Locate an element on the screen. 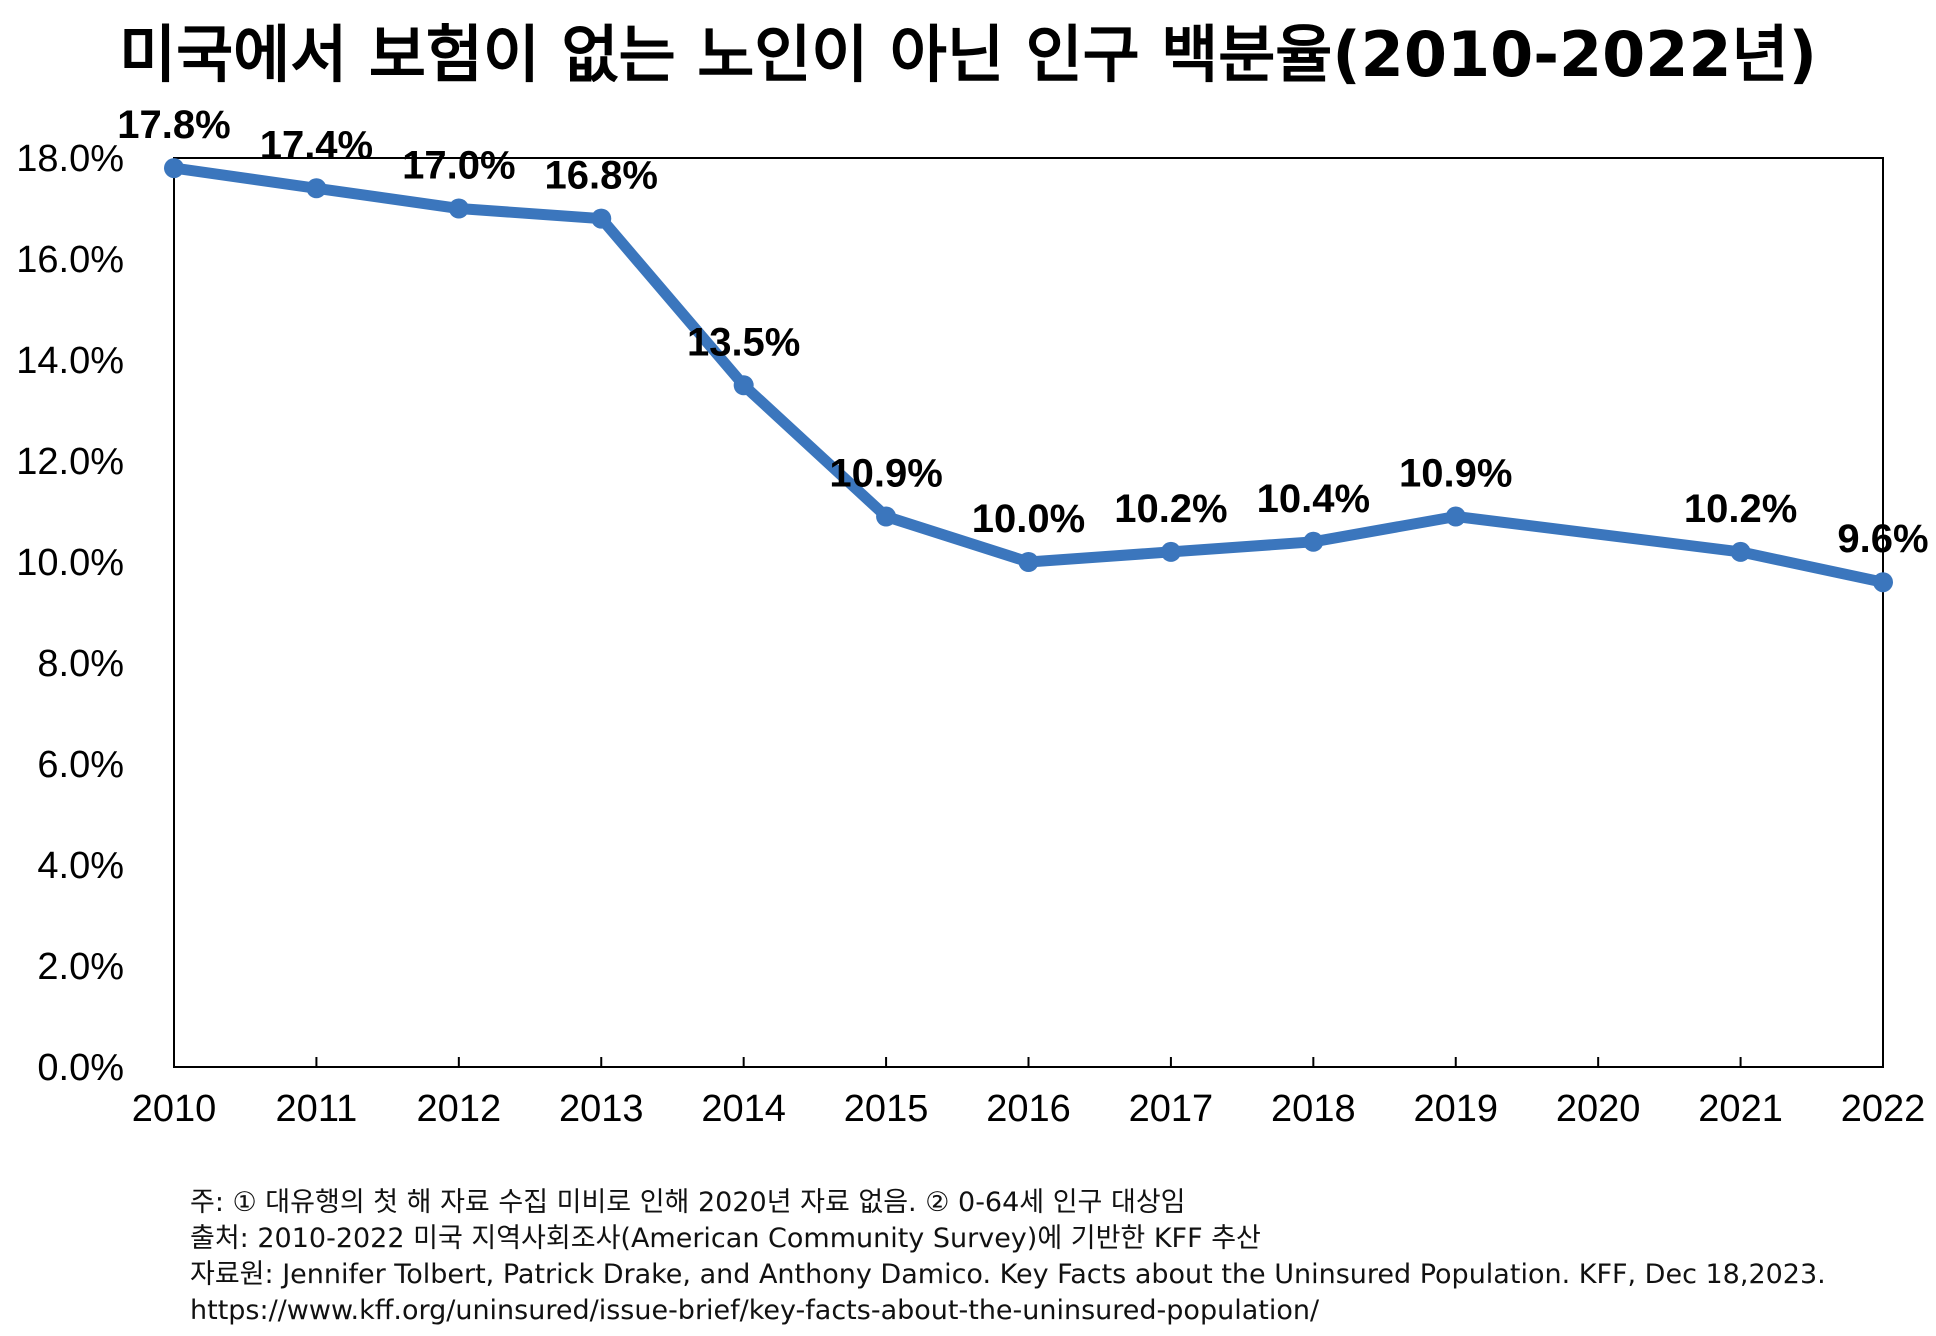 The height and width of the screenshot is (1336, 1936). x-tick-label: 2012 is located at coordinates (459, 1109).